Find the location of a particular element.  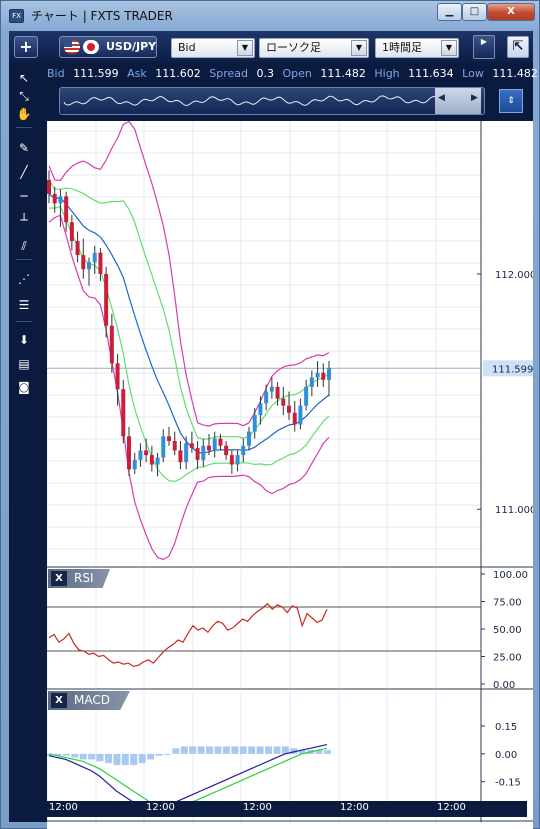

symbol-label: USD/JPY is located at coordinates (131, 46).